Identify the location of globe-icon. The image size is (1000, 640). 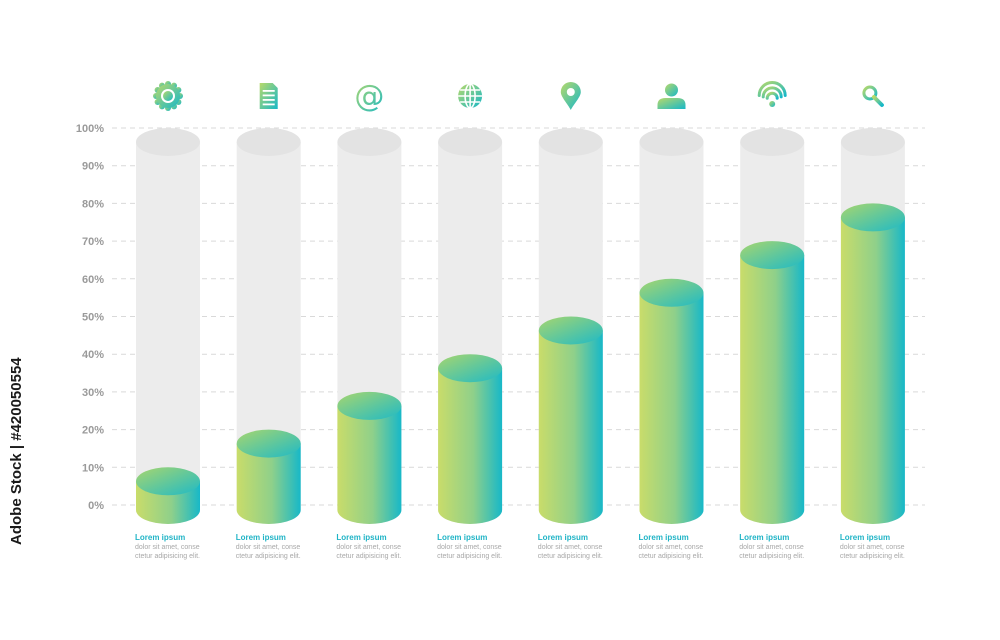
(470, 96).